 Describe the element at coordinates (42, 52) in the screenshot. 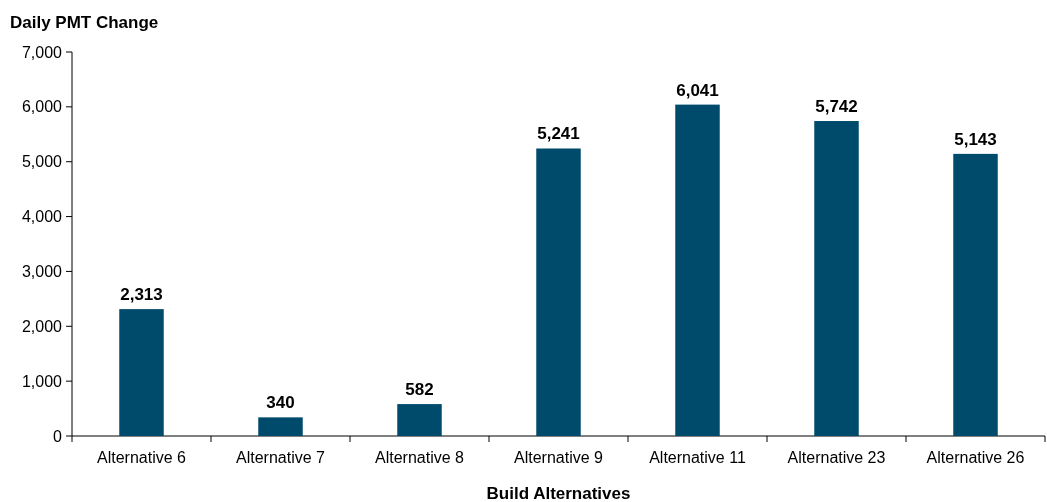

I see `y-tick-label: 7,000` at that location.